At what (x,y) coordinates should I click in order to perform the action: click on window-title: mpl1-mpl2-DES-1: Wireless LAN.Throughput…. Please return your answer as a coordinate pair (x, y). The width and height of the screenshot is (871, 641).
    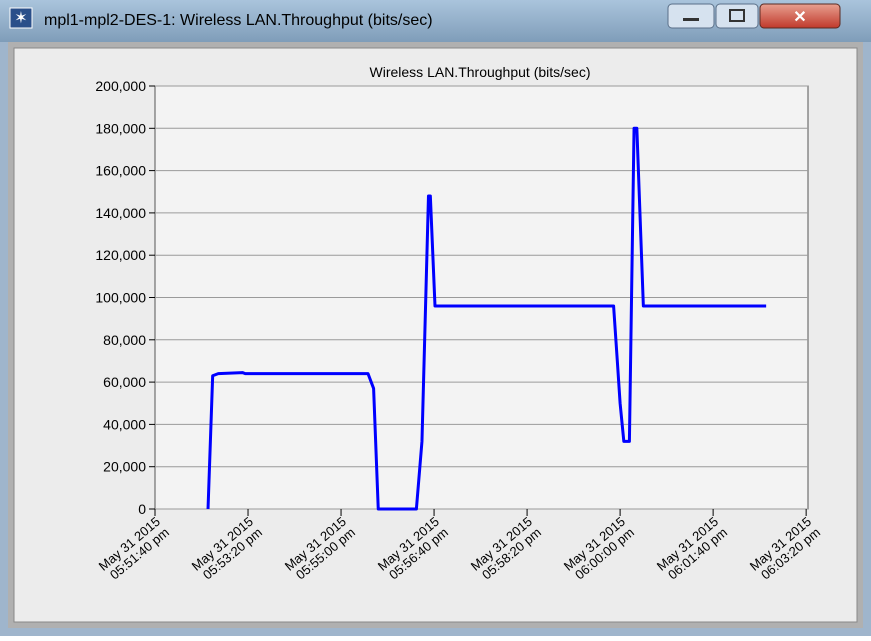
    Looking at the image, I should click on (238, 20).